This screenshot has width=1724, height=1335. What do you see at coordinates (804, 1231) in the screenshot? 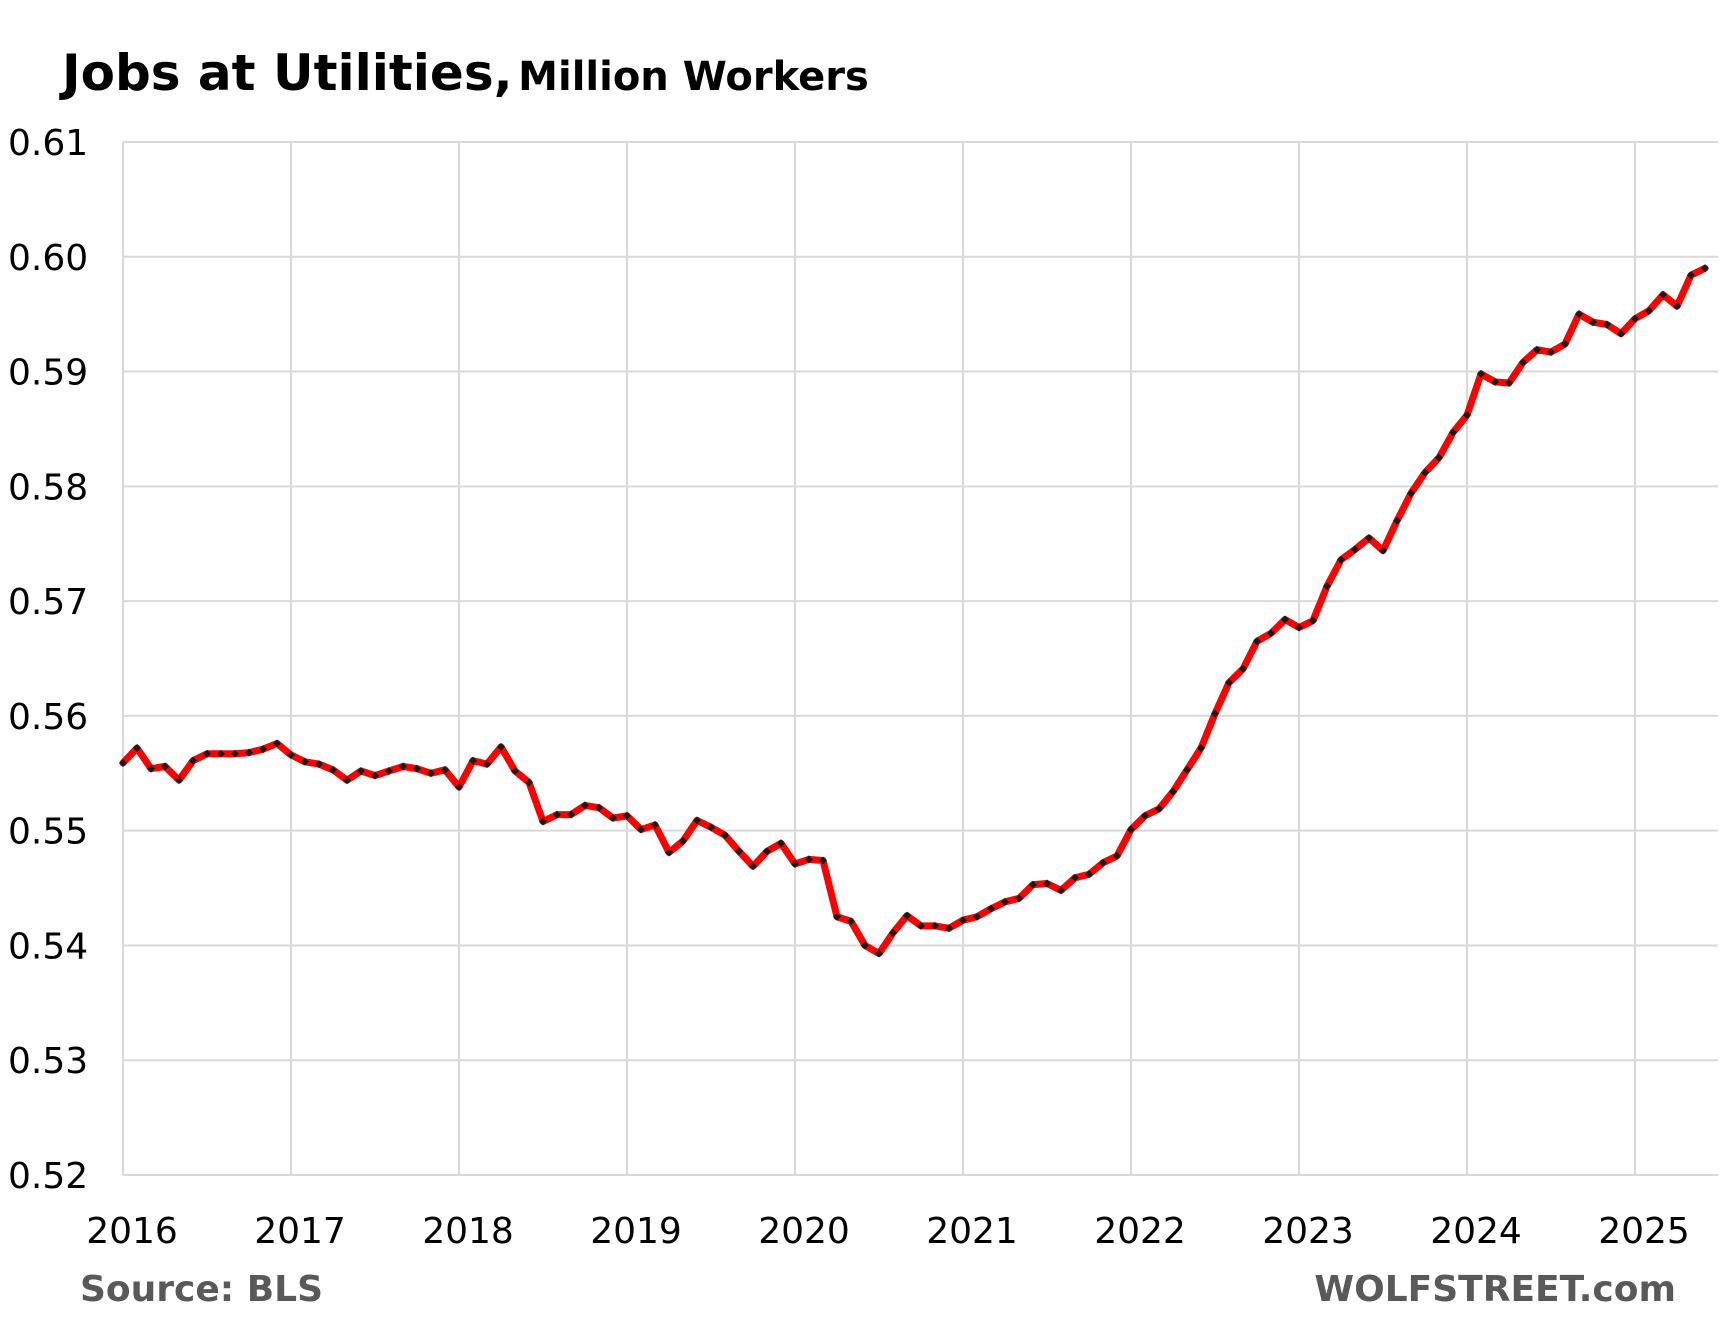
I see `x-tick-label: 2020` at bounding box center [804, 1231].